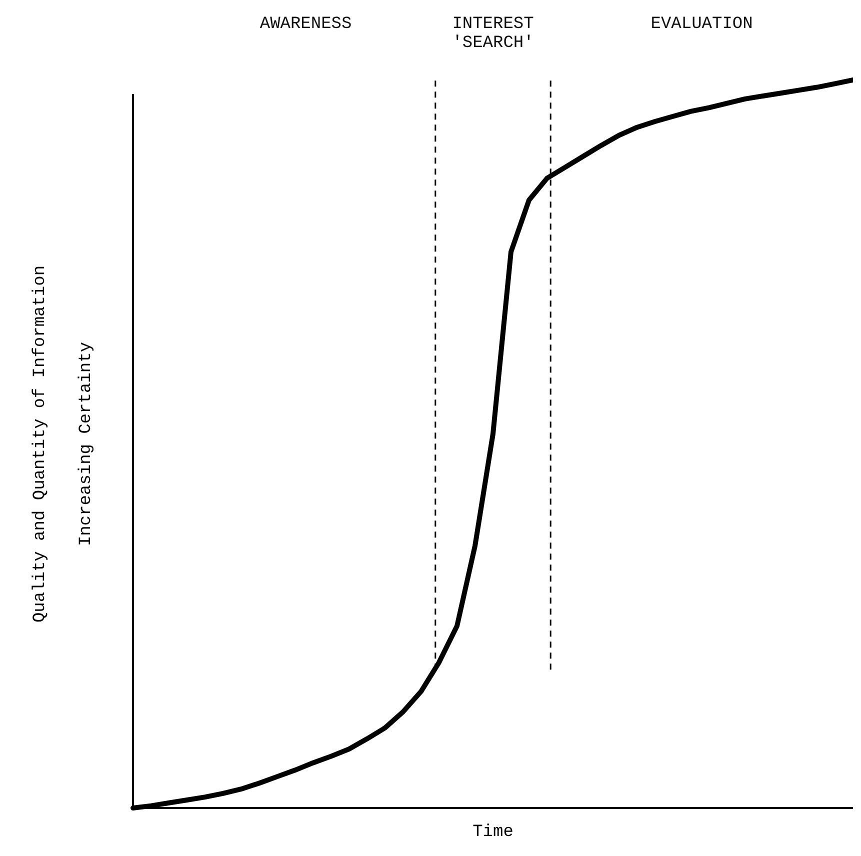 The image size is (861, 856). Describe the element at coordinates (701, 24) in the screenshot. I see `text: EVALUATION` at that location.